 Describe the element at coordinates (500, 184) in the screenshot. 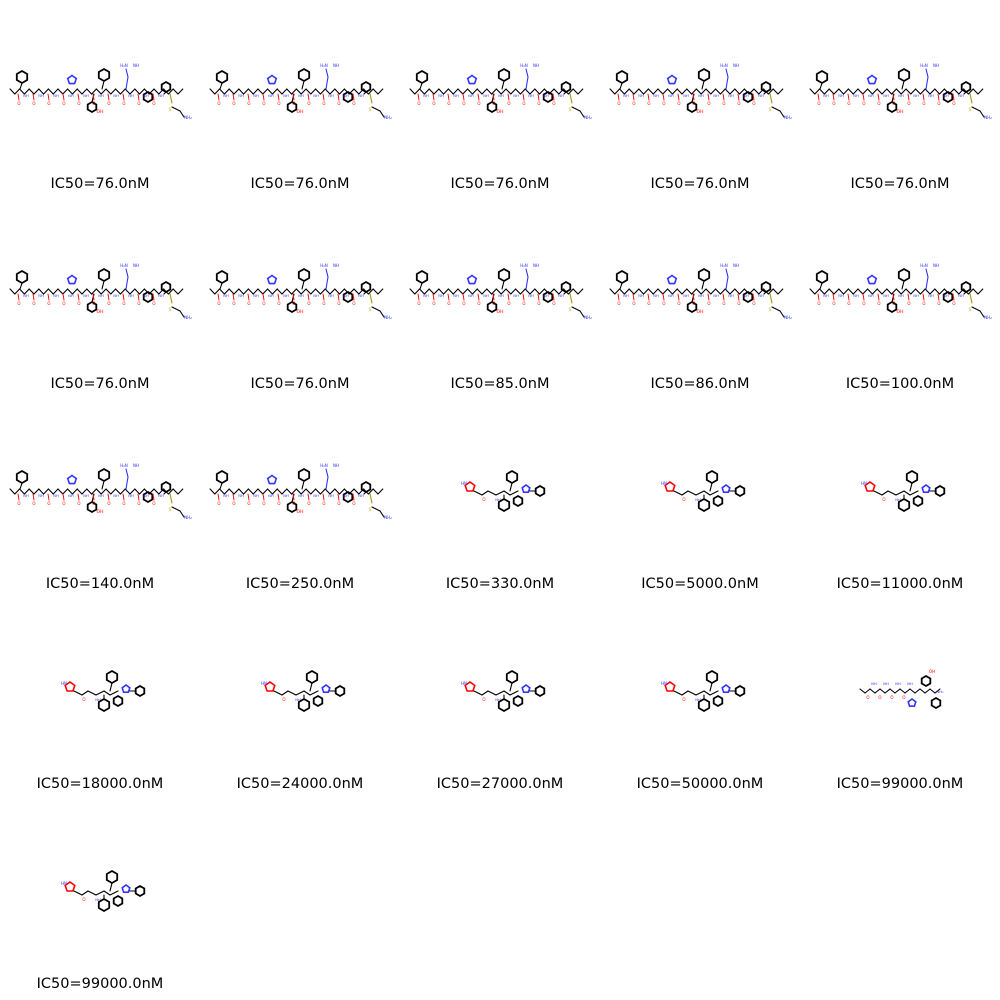

I see `ic50-caption: IC50=76.0nM` at that location.